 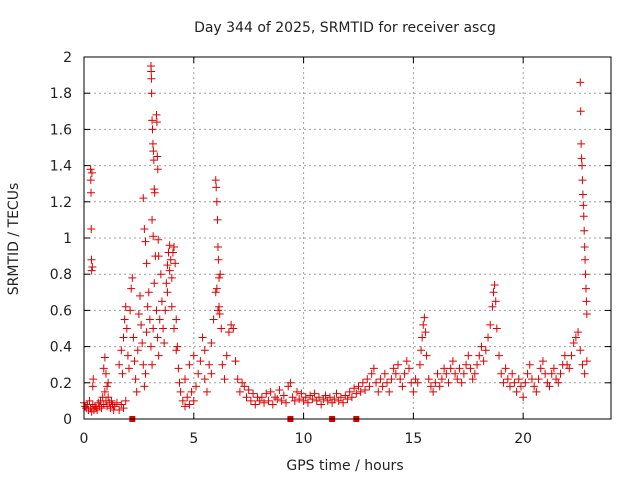 What do you see at coordinates (61, 348) in the screenshot?
I see `y-tick-label: 0.4` at bounding box center [61, 348].